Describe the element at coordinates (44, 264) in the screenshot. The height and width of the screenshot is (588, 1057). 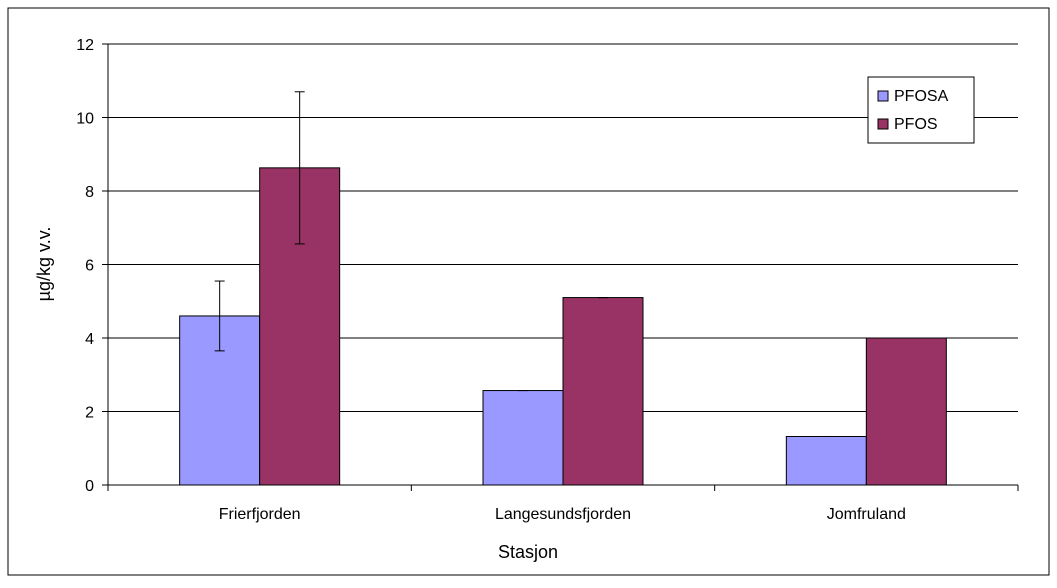
I see `y-axis-label: µg/kg v.v.` at that location.